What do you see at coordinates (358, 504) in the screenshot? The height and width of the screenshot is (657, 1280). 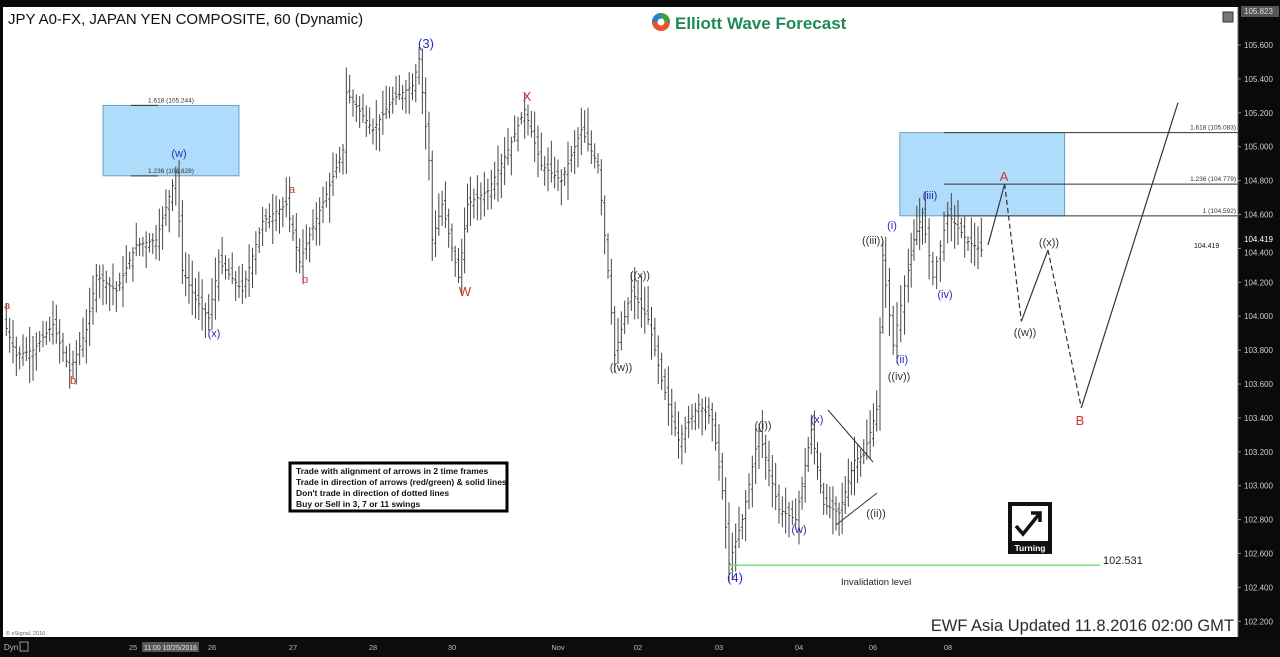 I see `instruction-line: Buy or Sell in 3, 7 or 11 swings` at bounding box center [358, 504].